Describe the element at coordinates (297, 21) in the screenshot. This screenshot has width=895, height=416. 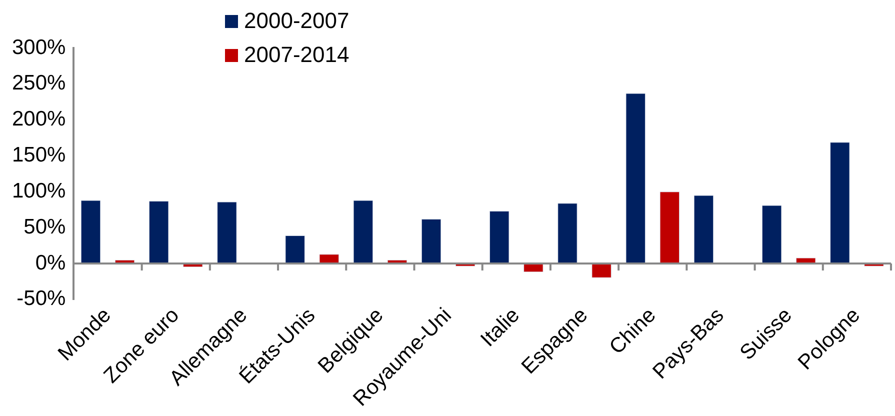
I see `legend-label: 2000-2007` at that location.